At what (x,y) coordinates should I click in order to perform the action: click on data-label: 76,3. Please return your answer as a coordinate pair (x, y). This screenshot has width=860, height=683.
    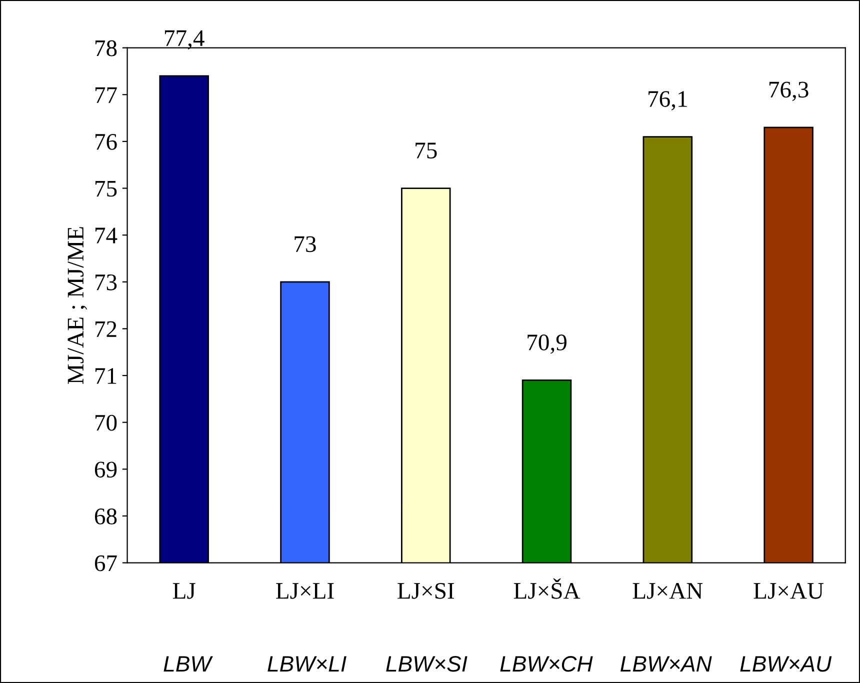
    Looking at the image, I should click on (788, 91).